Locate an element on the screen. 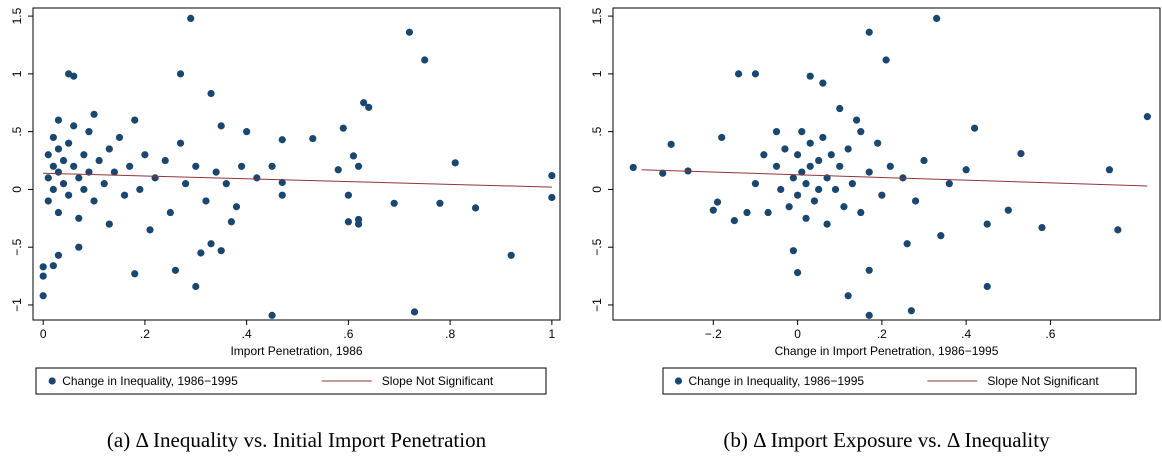  y-tick-label: .5 is located at coordinates (597, 131).